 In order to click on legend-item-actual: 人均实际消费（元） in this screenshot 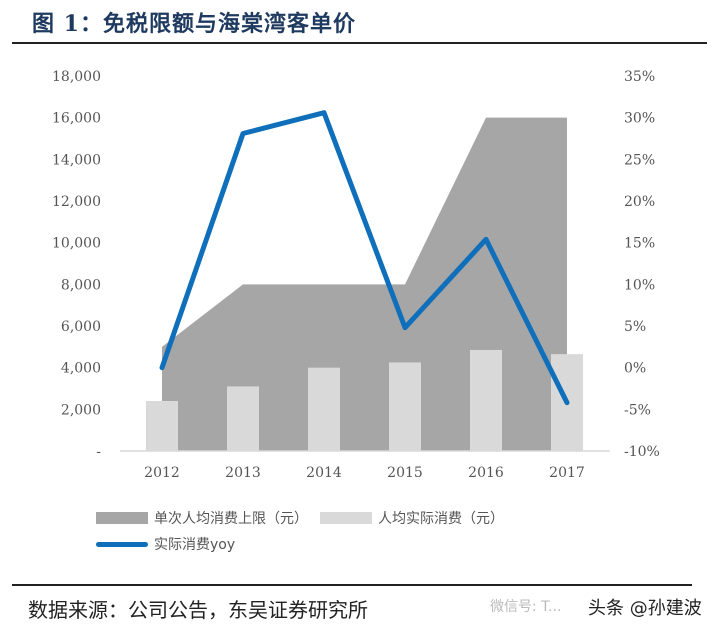, I will do `click(412, 518)`.